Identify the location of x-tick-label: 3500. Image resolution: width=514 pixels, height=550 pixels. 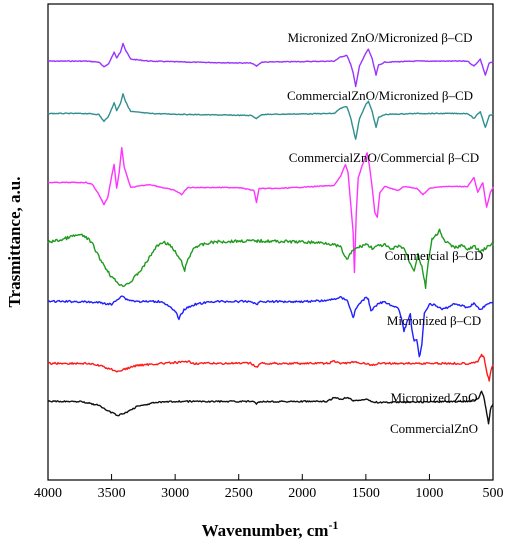
(112, 493).